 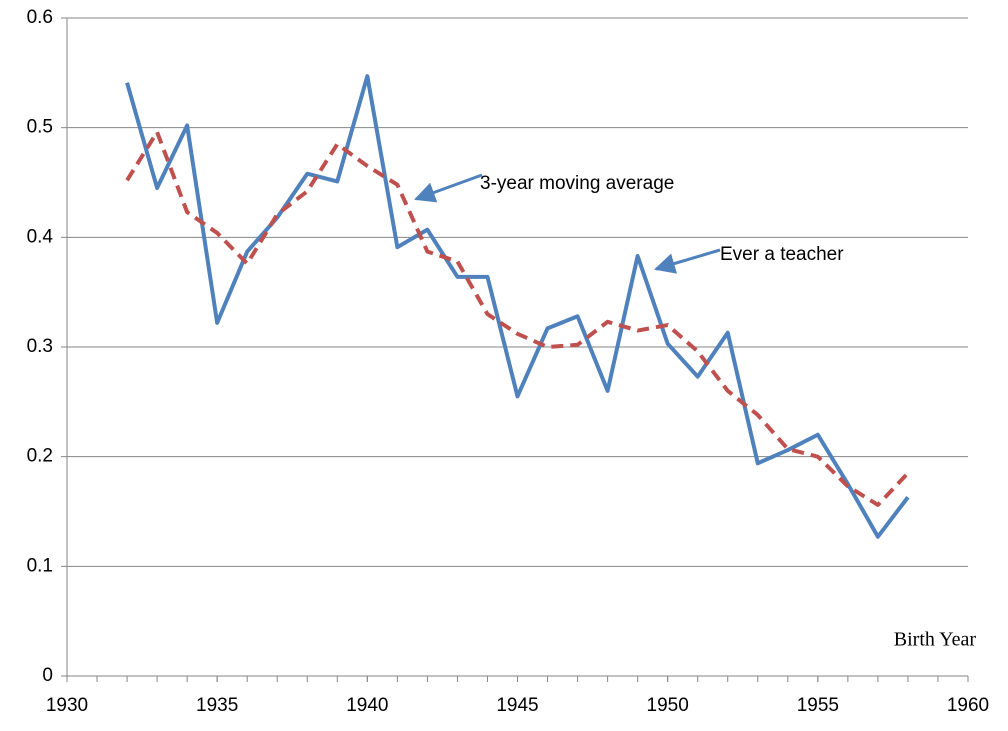 What do you see at coordinates (40, 17) in the screenshot?
I see `y-tick-label: 0.6` at bounding box center [40, 17].